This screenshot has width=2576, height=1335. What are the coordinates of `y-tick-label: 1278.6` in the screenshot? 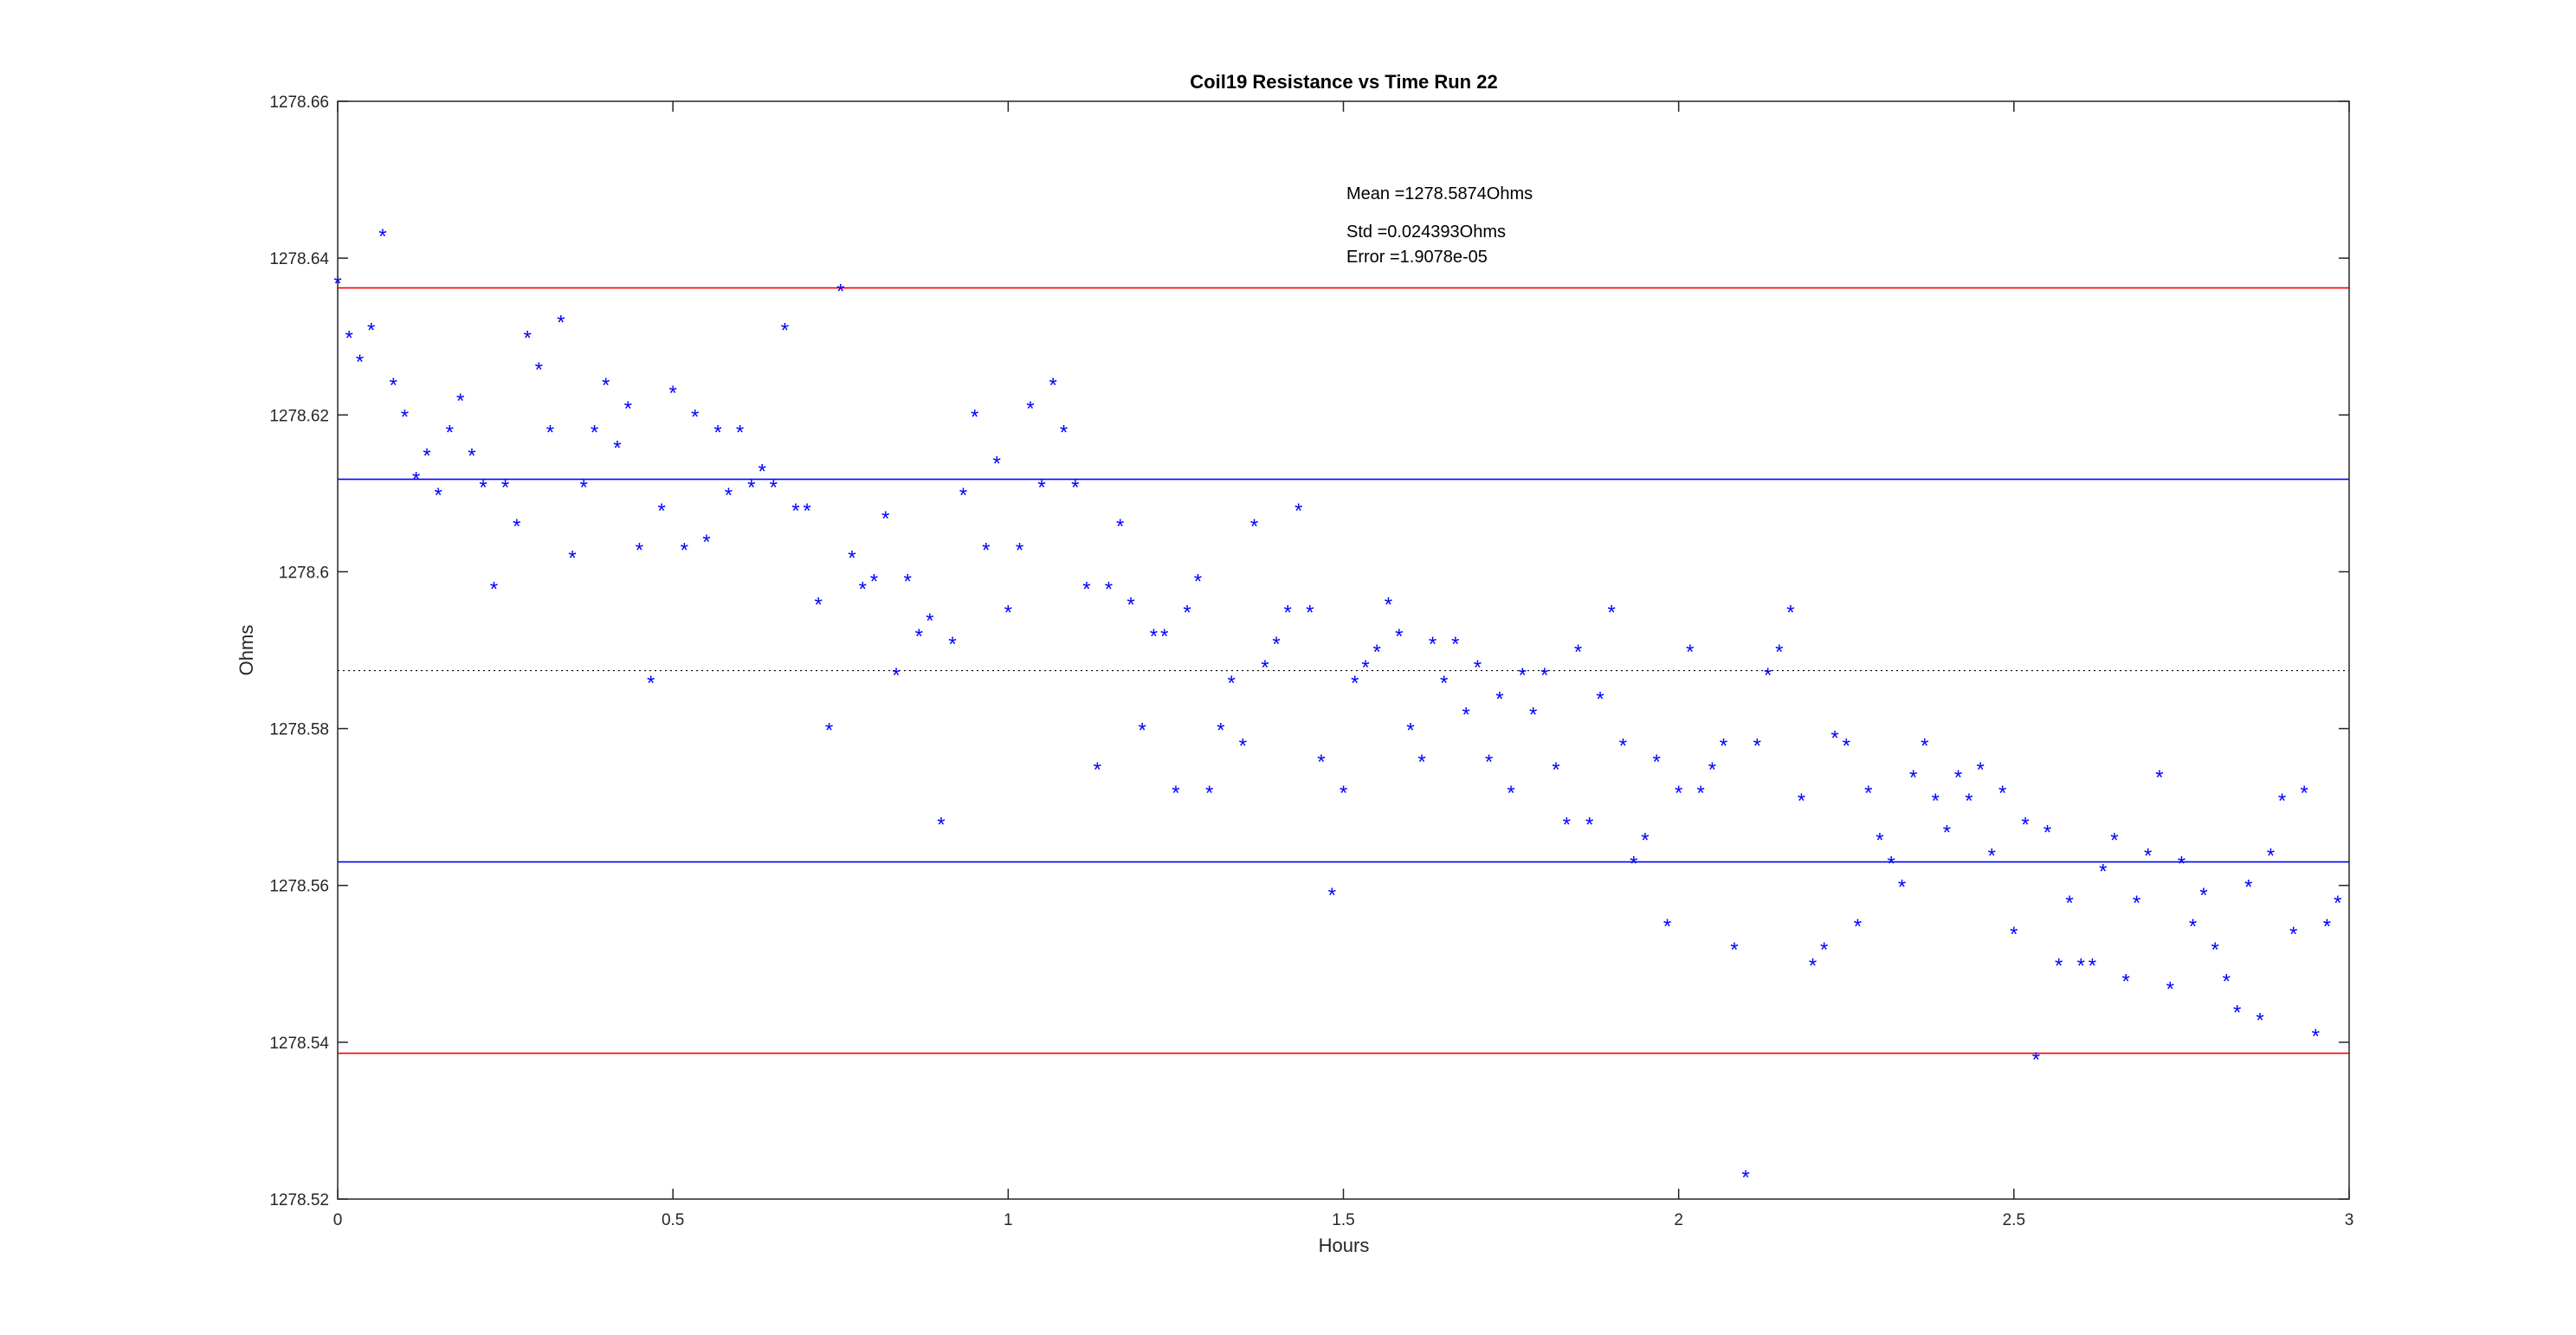 It's located at (304, 573).